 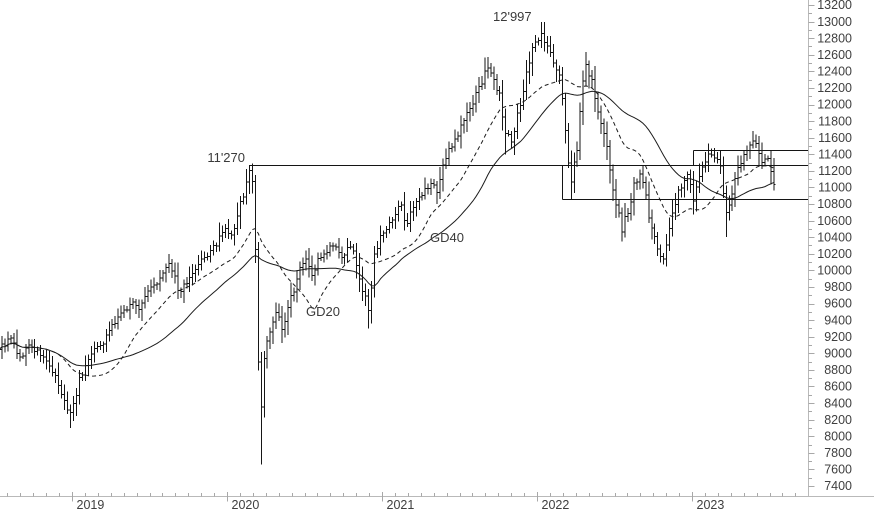 What do you see at coordinates (838, 287) in the screenshot?
I see `svg-text: 9800` at bounding box center [838, 287].